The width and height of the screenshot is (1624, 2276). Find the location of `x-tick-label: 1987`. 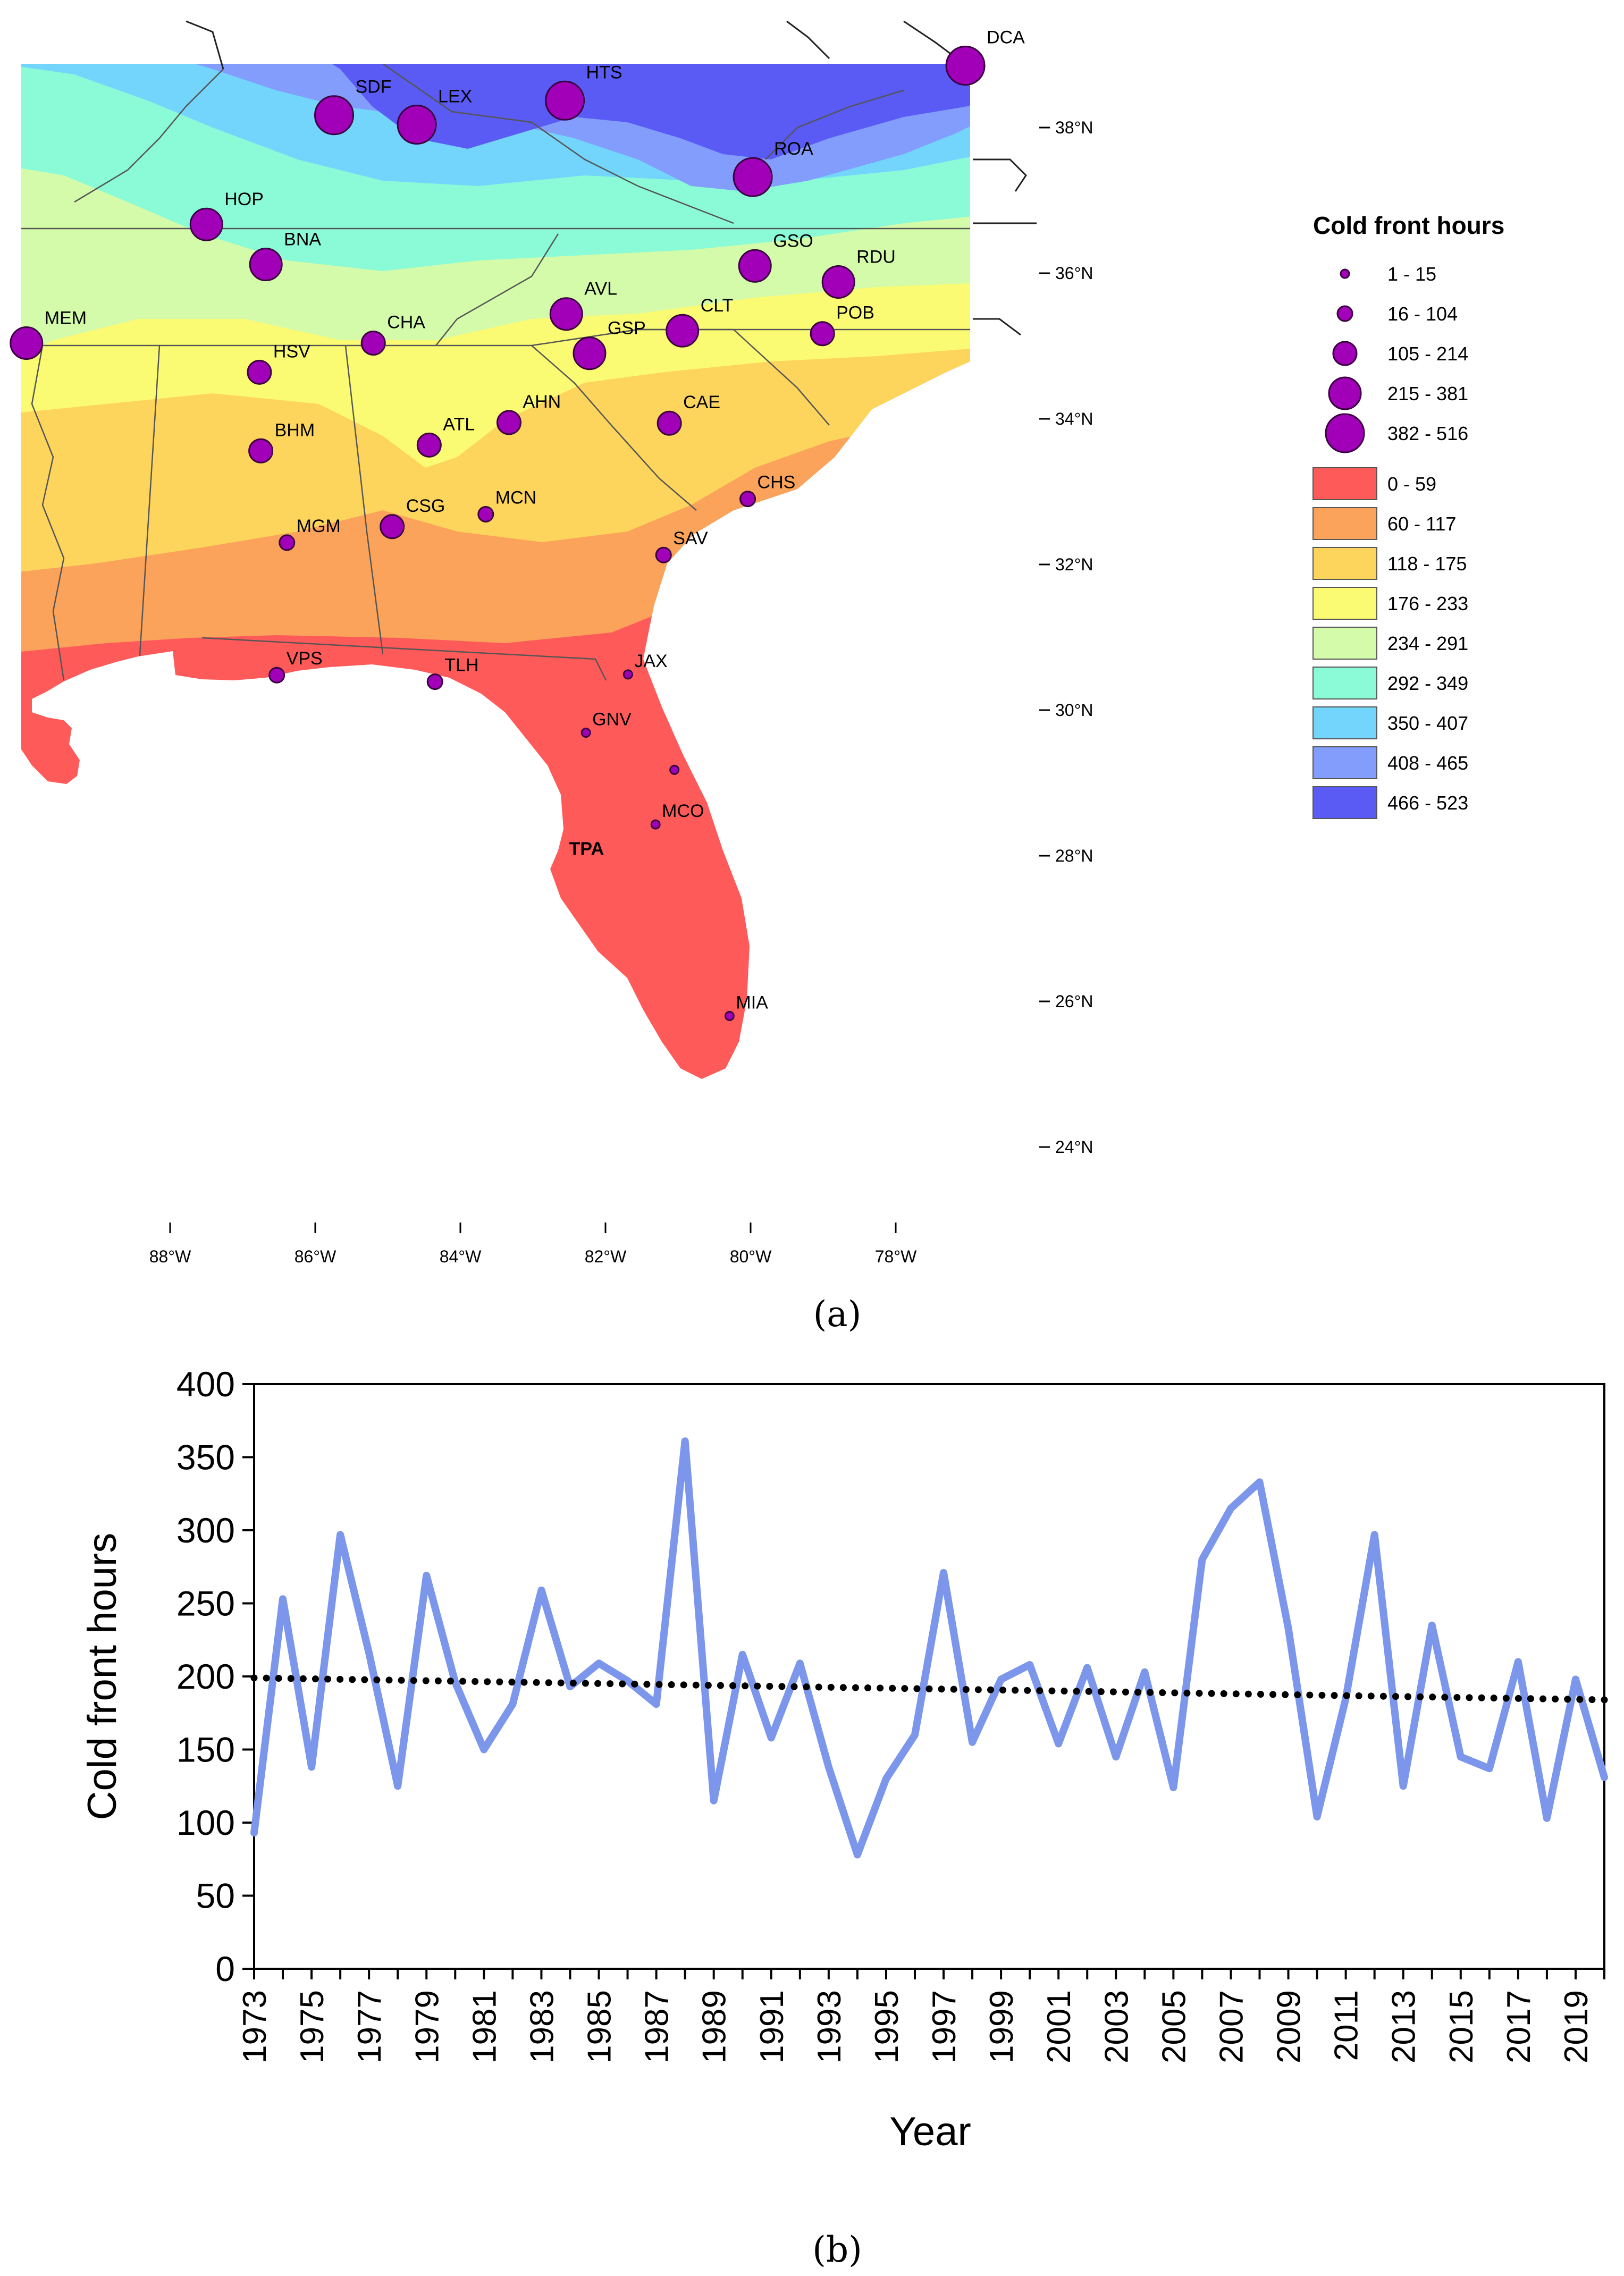

x-tick-label: 1987 is located at coordinates (657, 2026).